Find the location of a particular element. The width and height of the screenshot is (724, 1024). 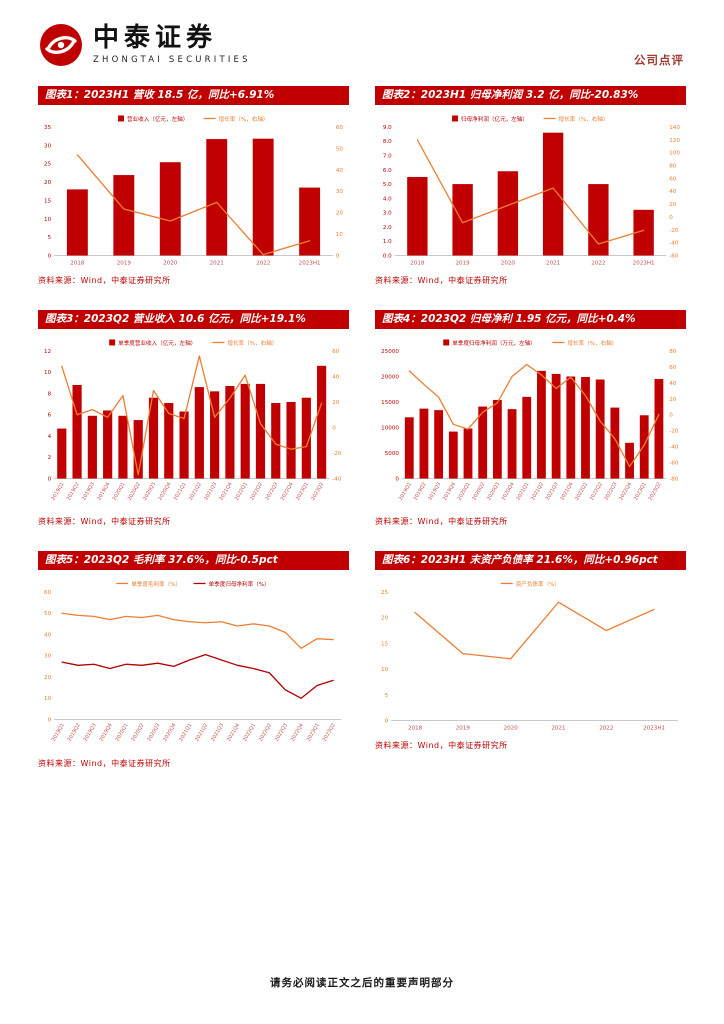

svg-text: 120 is located at coordinates (674, 141).